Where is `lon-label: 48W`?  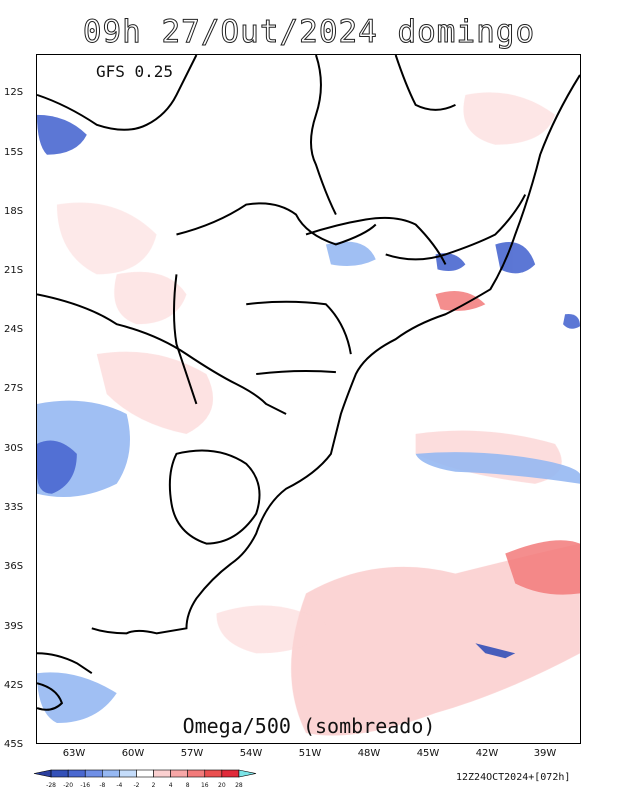
lon-label: 48W is located at coordinates (369, 753).